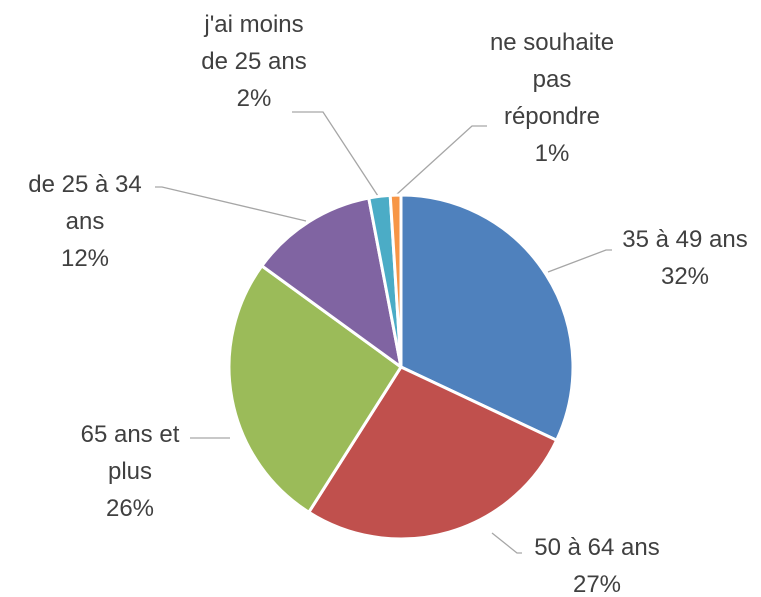 Image resolution: width=761 pixels, height=597 pixels. Describe the element at coordinates (254, 43) in the screenshot. I see `category-label: j'ai moins de 25 ans` at that location.